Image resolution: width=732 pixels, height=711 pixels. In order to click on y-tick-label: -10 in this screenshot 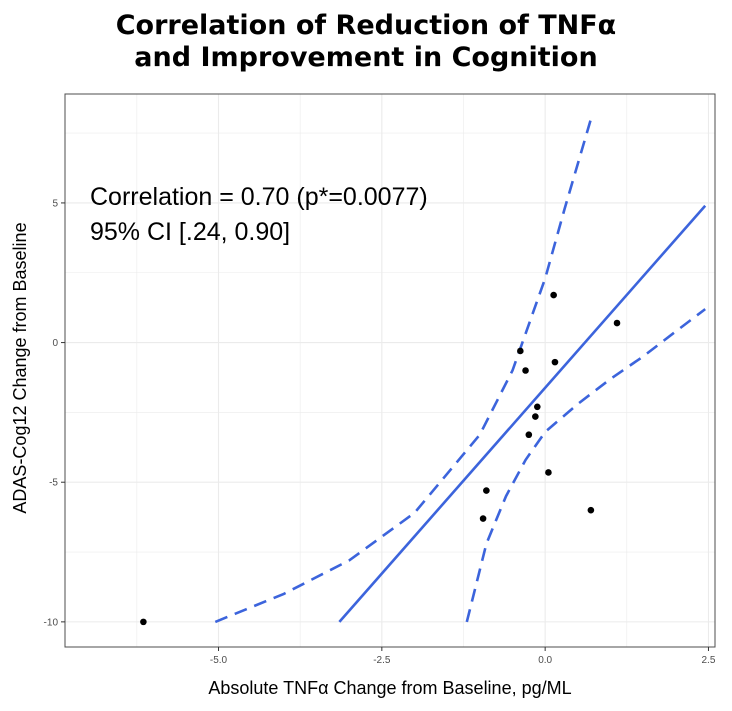, I will do `click(51, 622)`.